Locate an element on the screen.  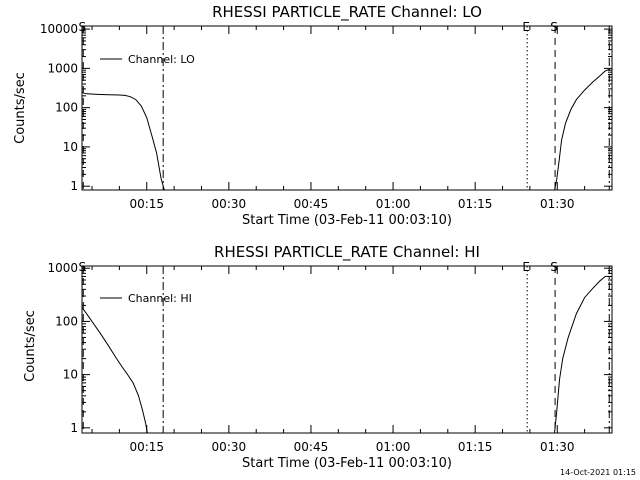
chart-title: RHESSI PARTICLE_RATE Channel: LO is located at coordinates (347, 12).